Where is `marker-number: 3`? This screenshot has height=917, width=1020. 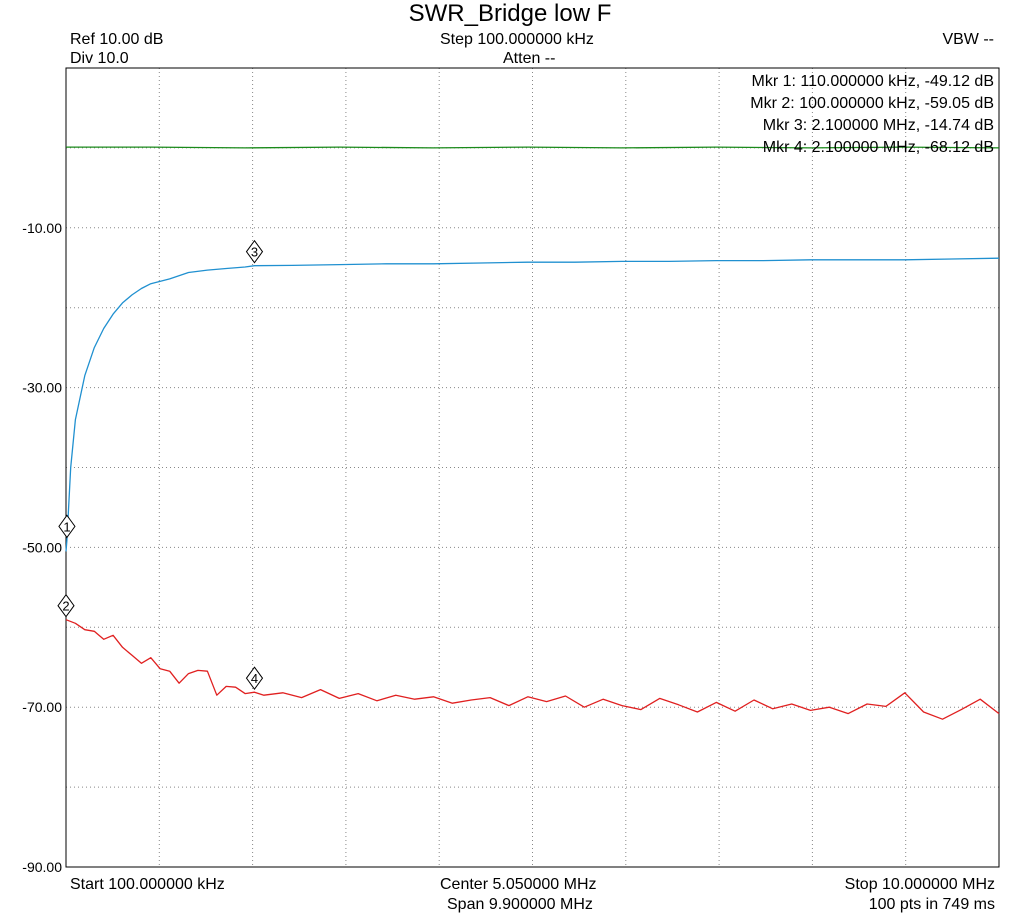 marker-number: 3 is located at coordinates (254, 252).